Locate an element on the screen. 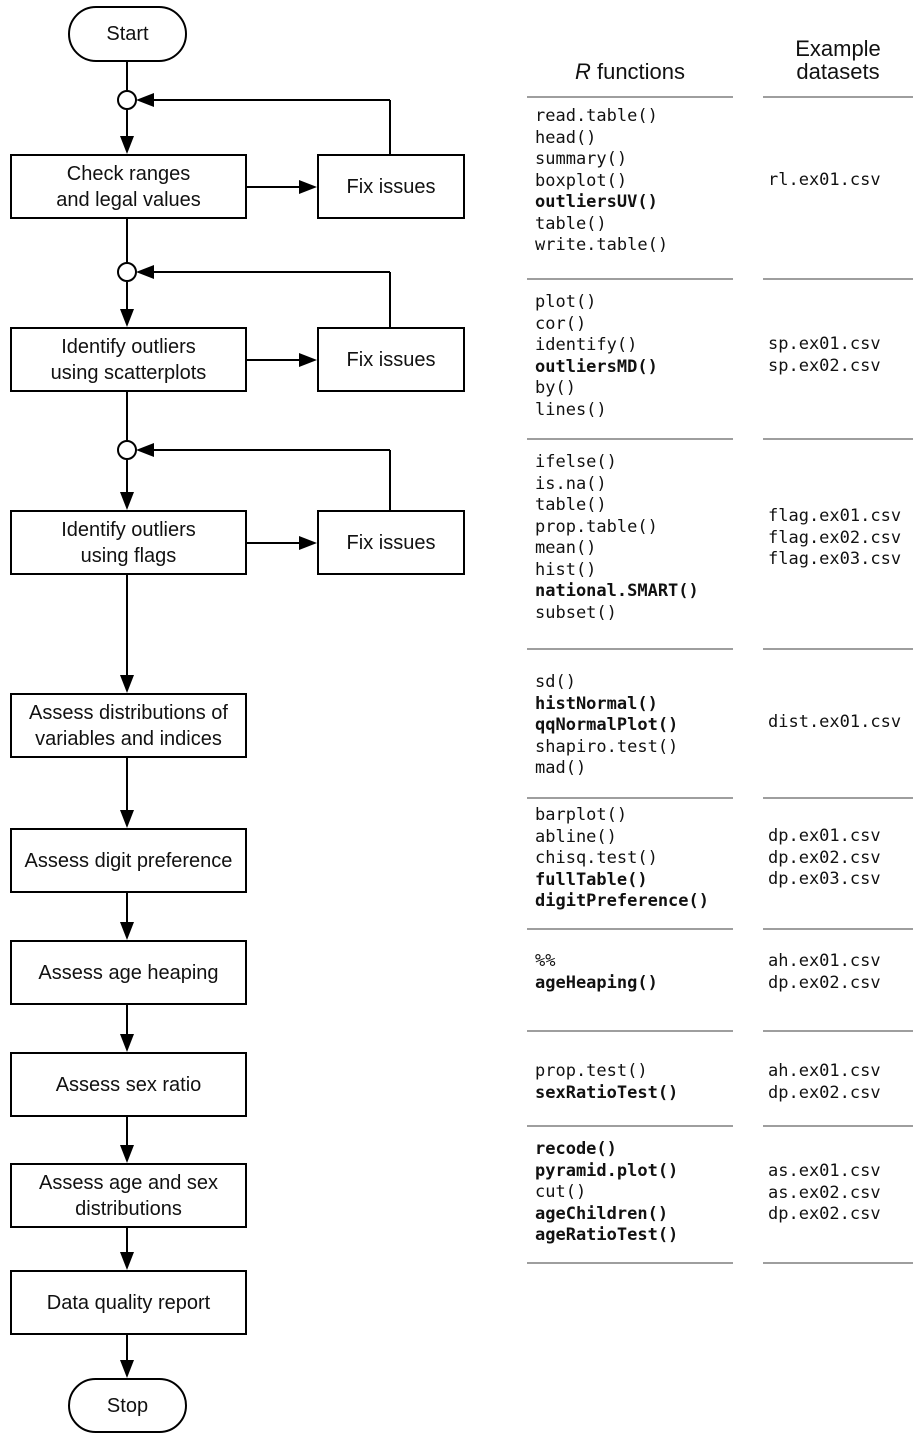 This screenshot has height=1435, width=918. example-datasets-list: dp.ex01.csv dp.ex02.csv dp.ex03.csv is located at coordinates (824, 858).